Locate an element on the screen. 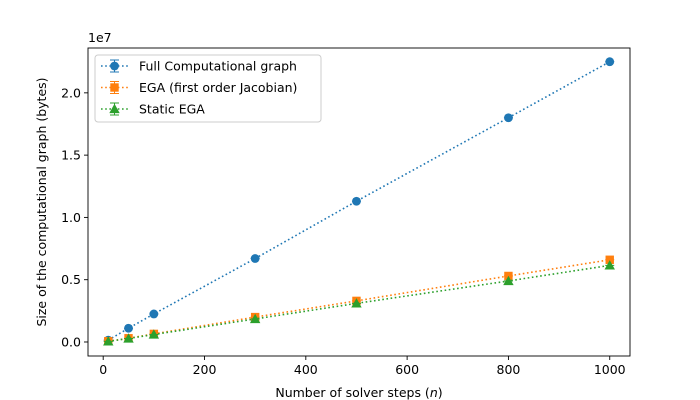  x-axis-label: Number of solver steps (n) is located at coordinates (358, 392).